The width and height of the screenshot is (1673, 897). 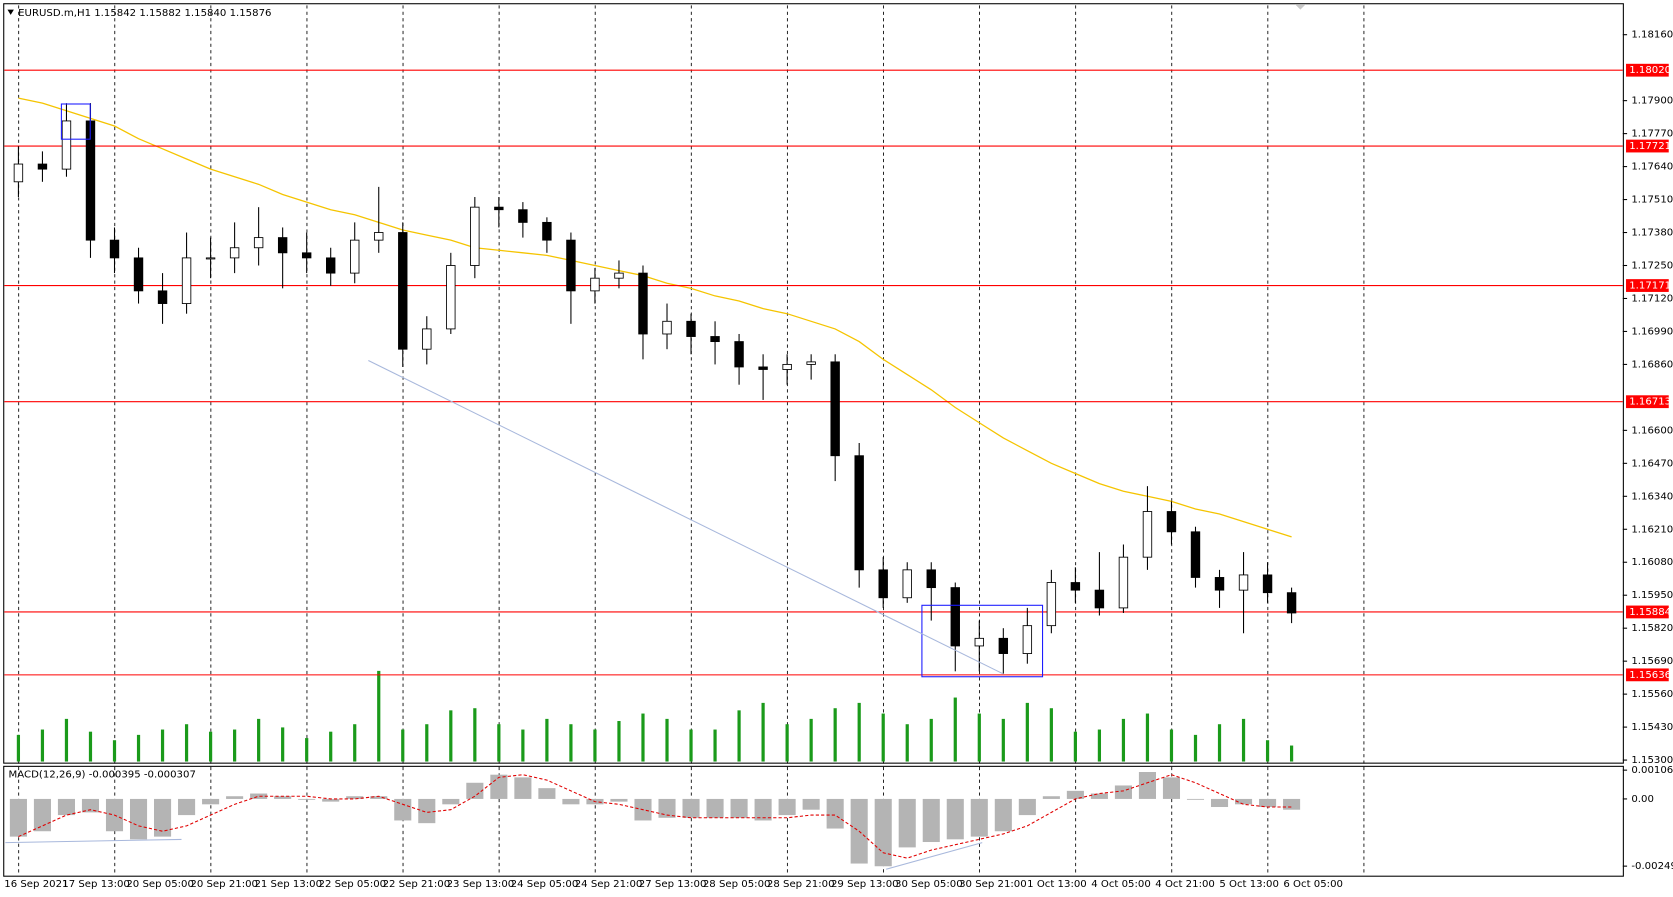 I want to click on x-tick-label: 20 Sep 05:00, so click(x=160, y=884).